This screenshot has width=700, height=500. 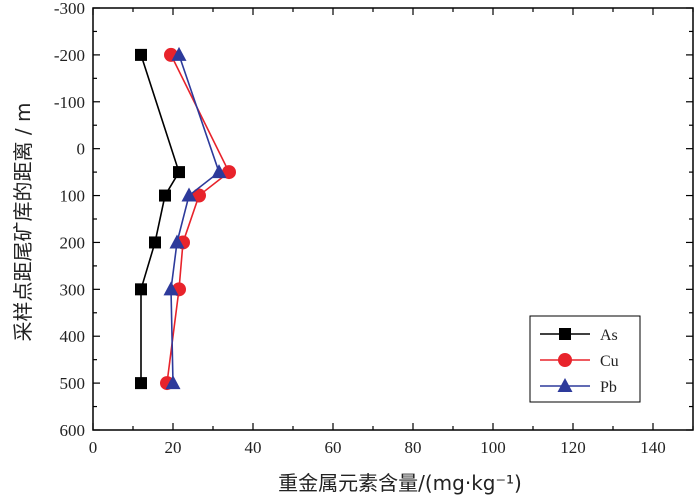 I want to click on series-as, so click(x=160, y=219).